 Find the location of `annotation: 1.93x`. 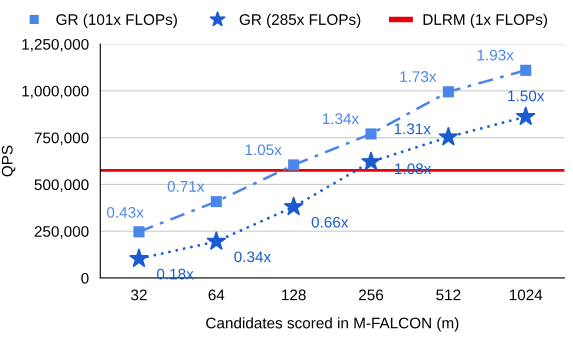

annotation: 1.93x is located at coordinates (496, 55).